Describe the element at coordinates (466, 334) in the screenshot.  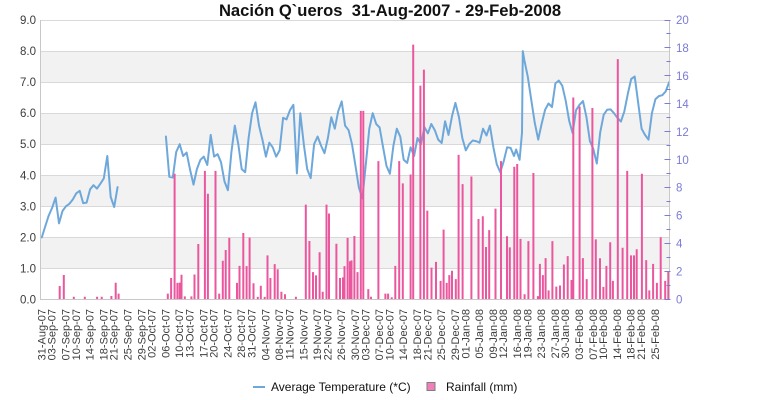
I see `svg-text: 01-Jan-08` at that location.